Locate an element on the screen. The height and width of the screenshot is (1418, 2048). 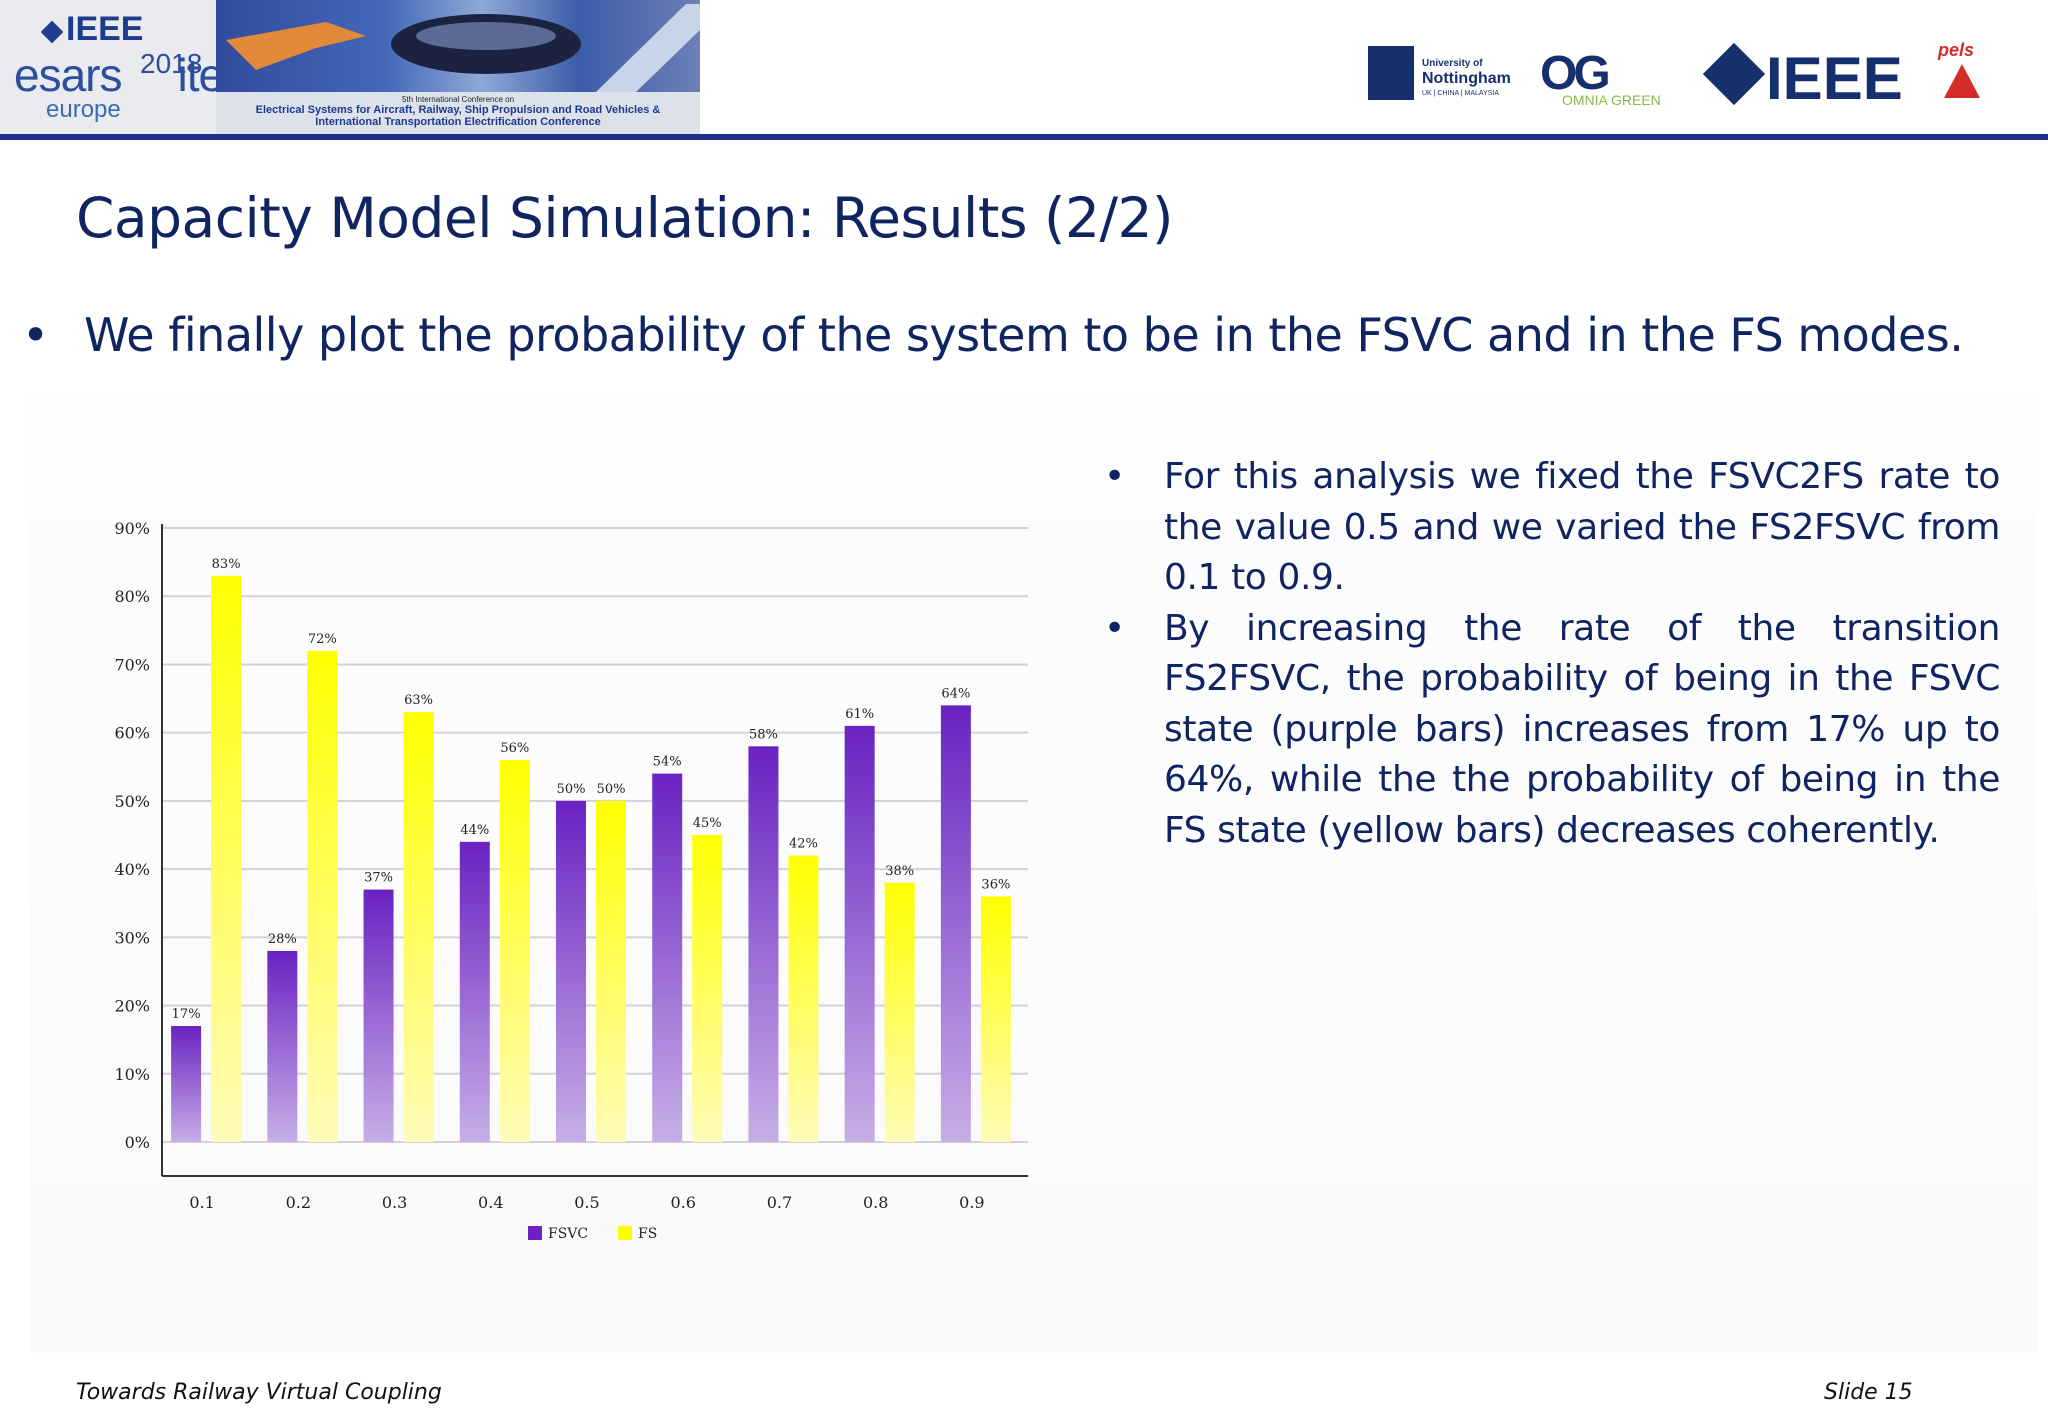
y-tick-label: 90% is located at coordinates (132, 528).